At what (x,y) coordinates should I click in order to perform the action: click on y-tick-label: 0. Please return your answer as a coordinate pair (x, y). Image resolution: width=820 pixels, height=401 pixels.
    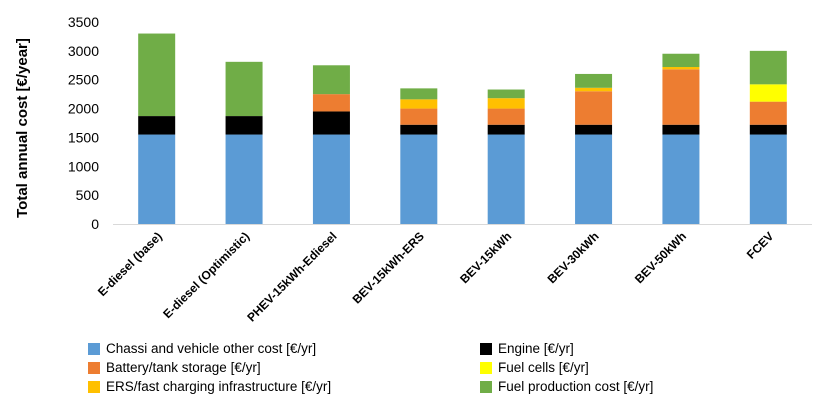
    Looking at the image, I should click on (95, 224).